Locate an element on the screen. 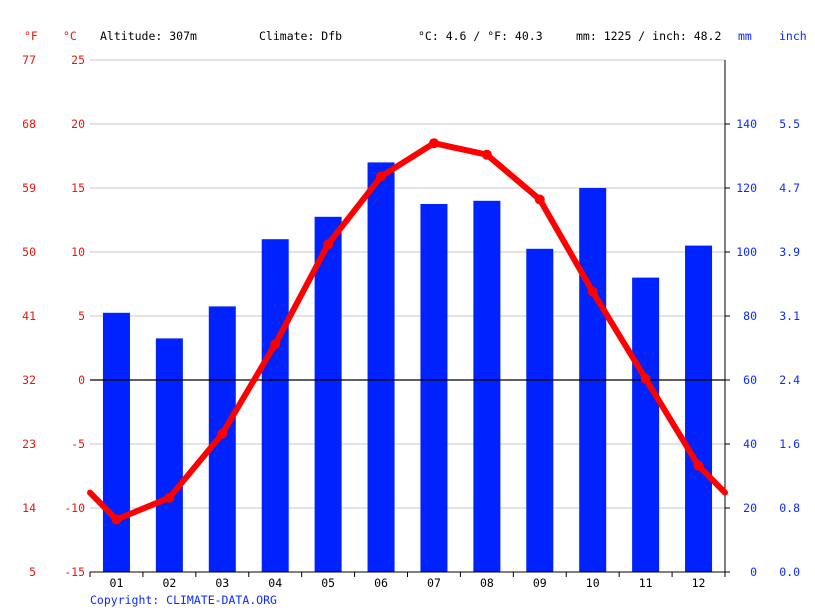  y-tick-label-mm: 140 is located at coordinates (746, 124).